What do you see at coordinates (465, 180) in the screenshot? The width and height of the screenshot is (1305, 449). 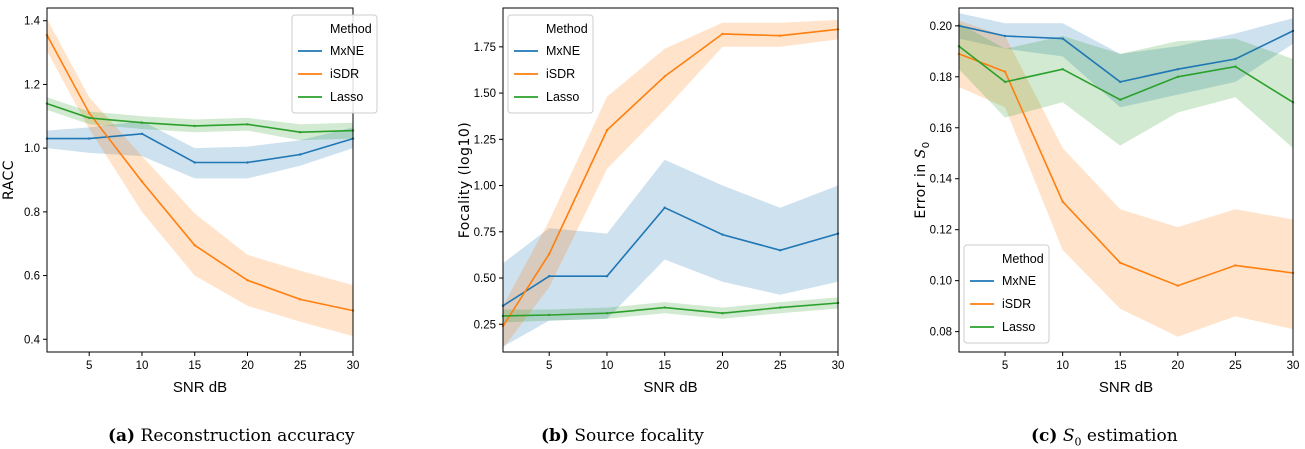 I see `y-axis-label: Focality (log10)` at bounding box center [465, 180].